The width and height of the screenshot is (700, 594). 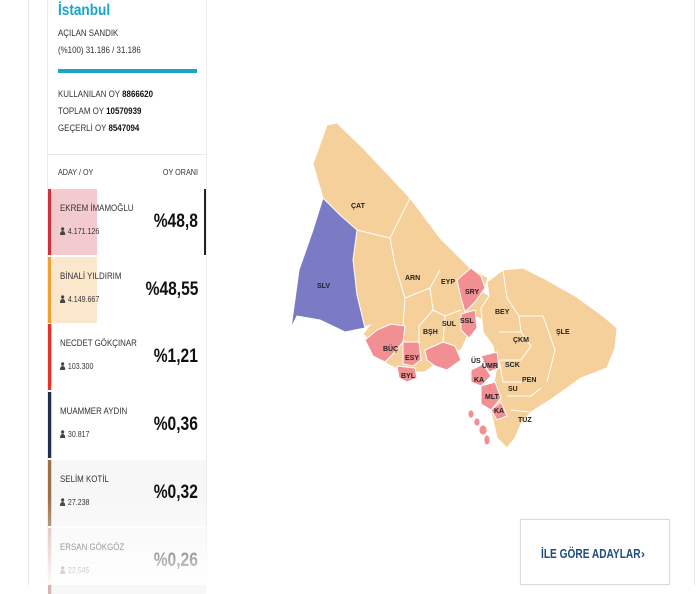 I want to click on district-label-pen: PEN, so click(x=529, y=380).